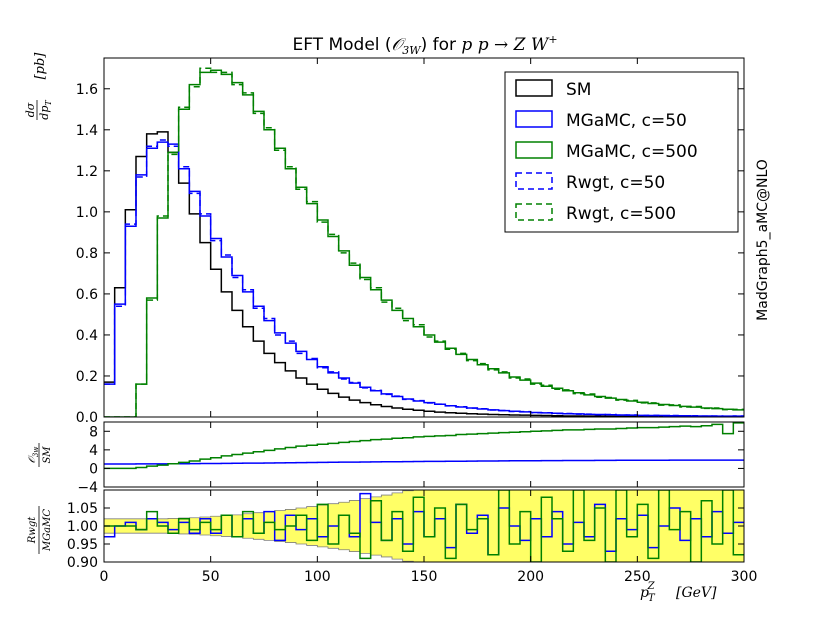 The height and width of the screenshot is (628, 830). I want to click on y-tick-label: −4, so click(87, 488).